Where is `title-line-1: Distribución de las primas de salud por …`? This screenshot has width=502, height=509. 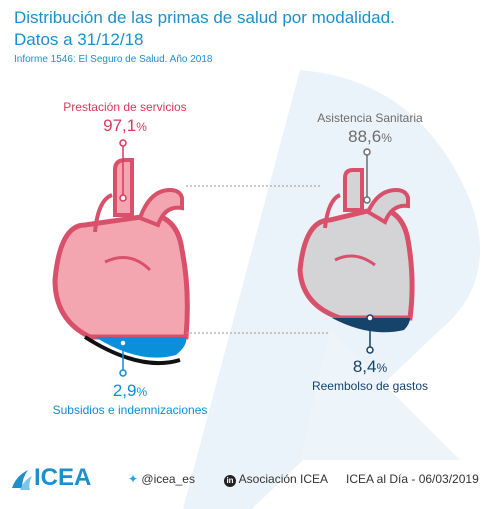 title-line-1: Distribución de las primas de salud por … is located at coordinates (204, 17).